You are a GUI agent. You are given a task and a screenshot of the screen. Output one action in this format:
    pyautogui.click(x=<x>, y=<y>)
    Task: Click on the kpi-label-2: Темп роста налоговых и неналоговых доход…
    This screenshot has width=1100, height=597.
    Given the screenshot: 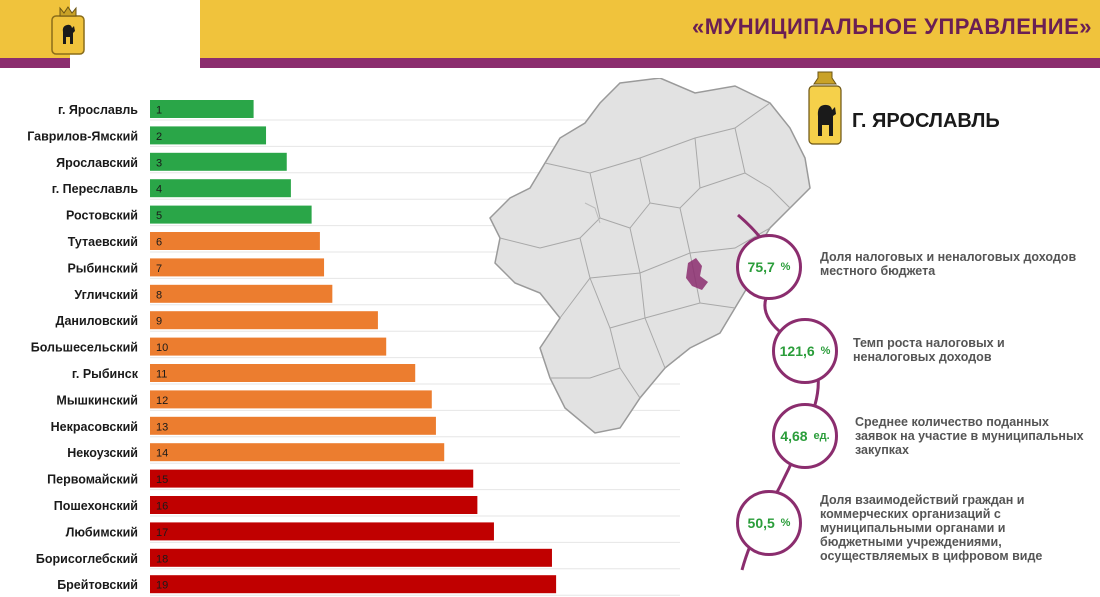 What is the action you would take?
    pyautogui.click(x=929, y=350)
    